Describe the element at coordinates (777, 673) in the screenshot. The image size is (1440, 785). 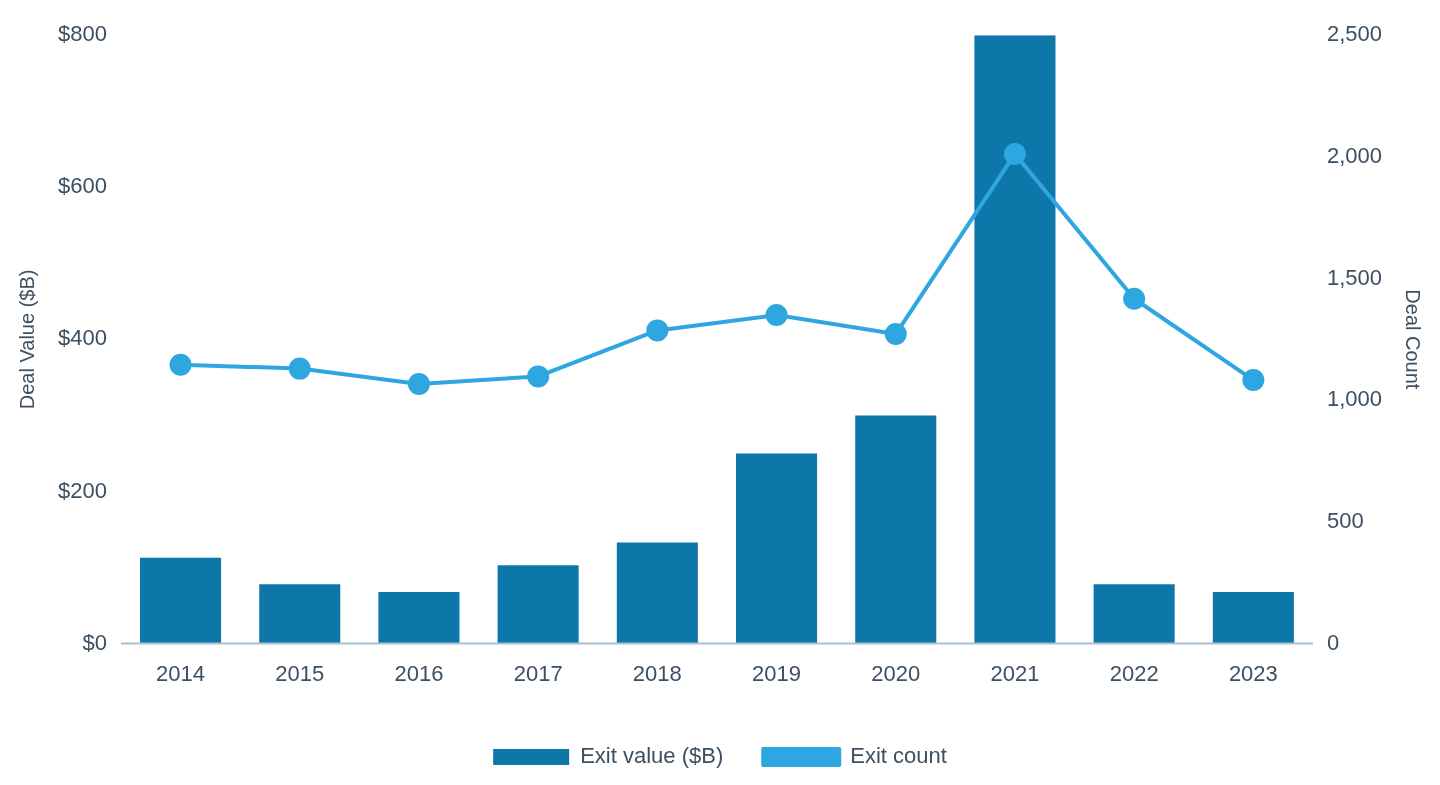
I see `x-tick-label: 2019` at that location.